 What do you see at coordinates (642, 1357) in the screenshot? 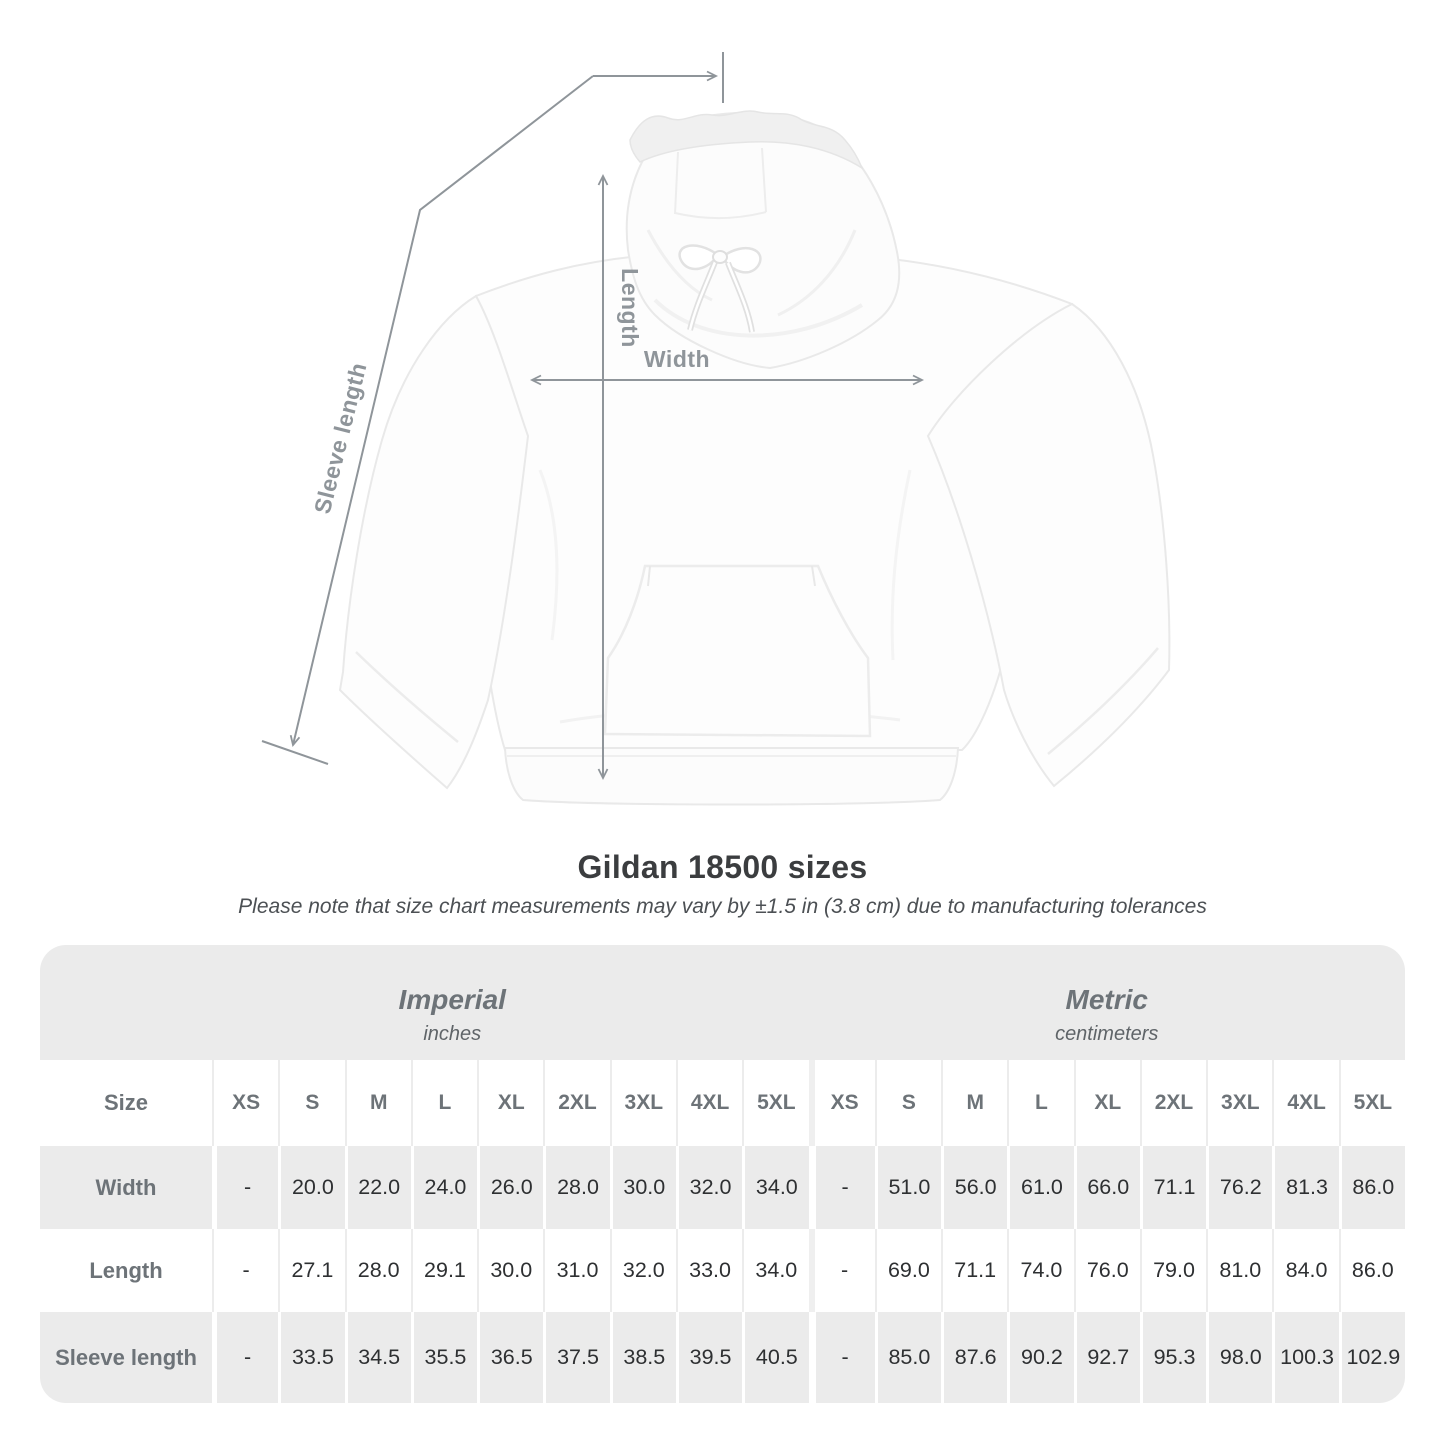
I see `value-cell: 38.5` at bounding box center [642, 1357].